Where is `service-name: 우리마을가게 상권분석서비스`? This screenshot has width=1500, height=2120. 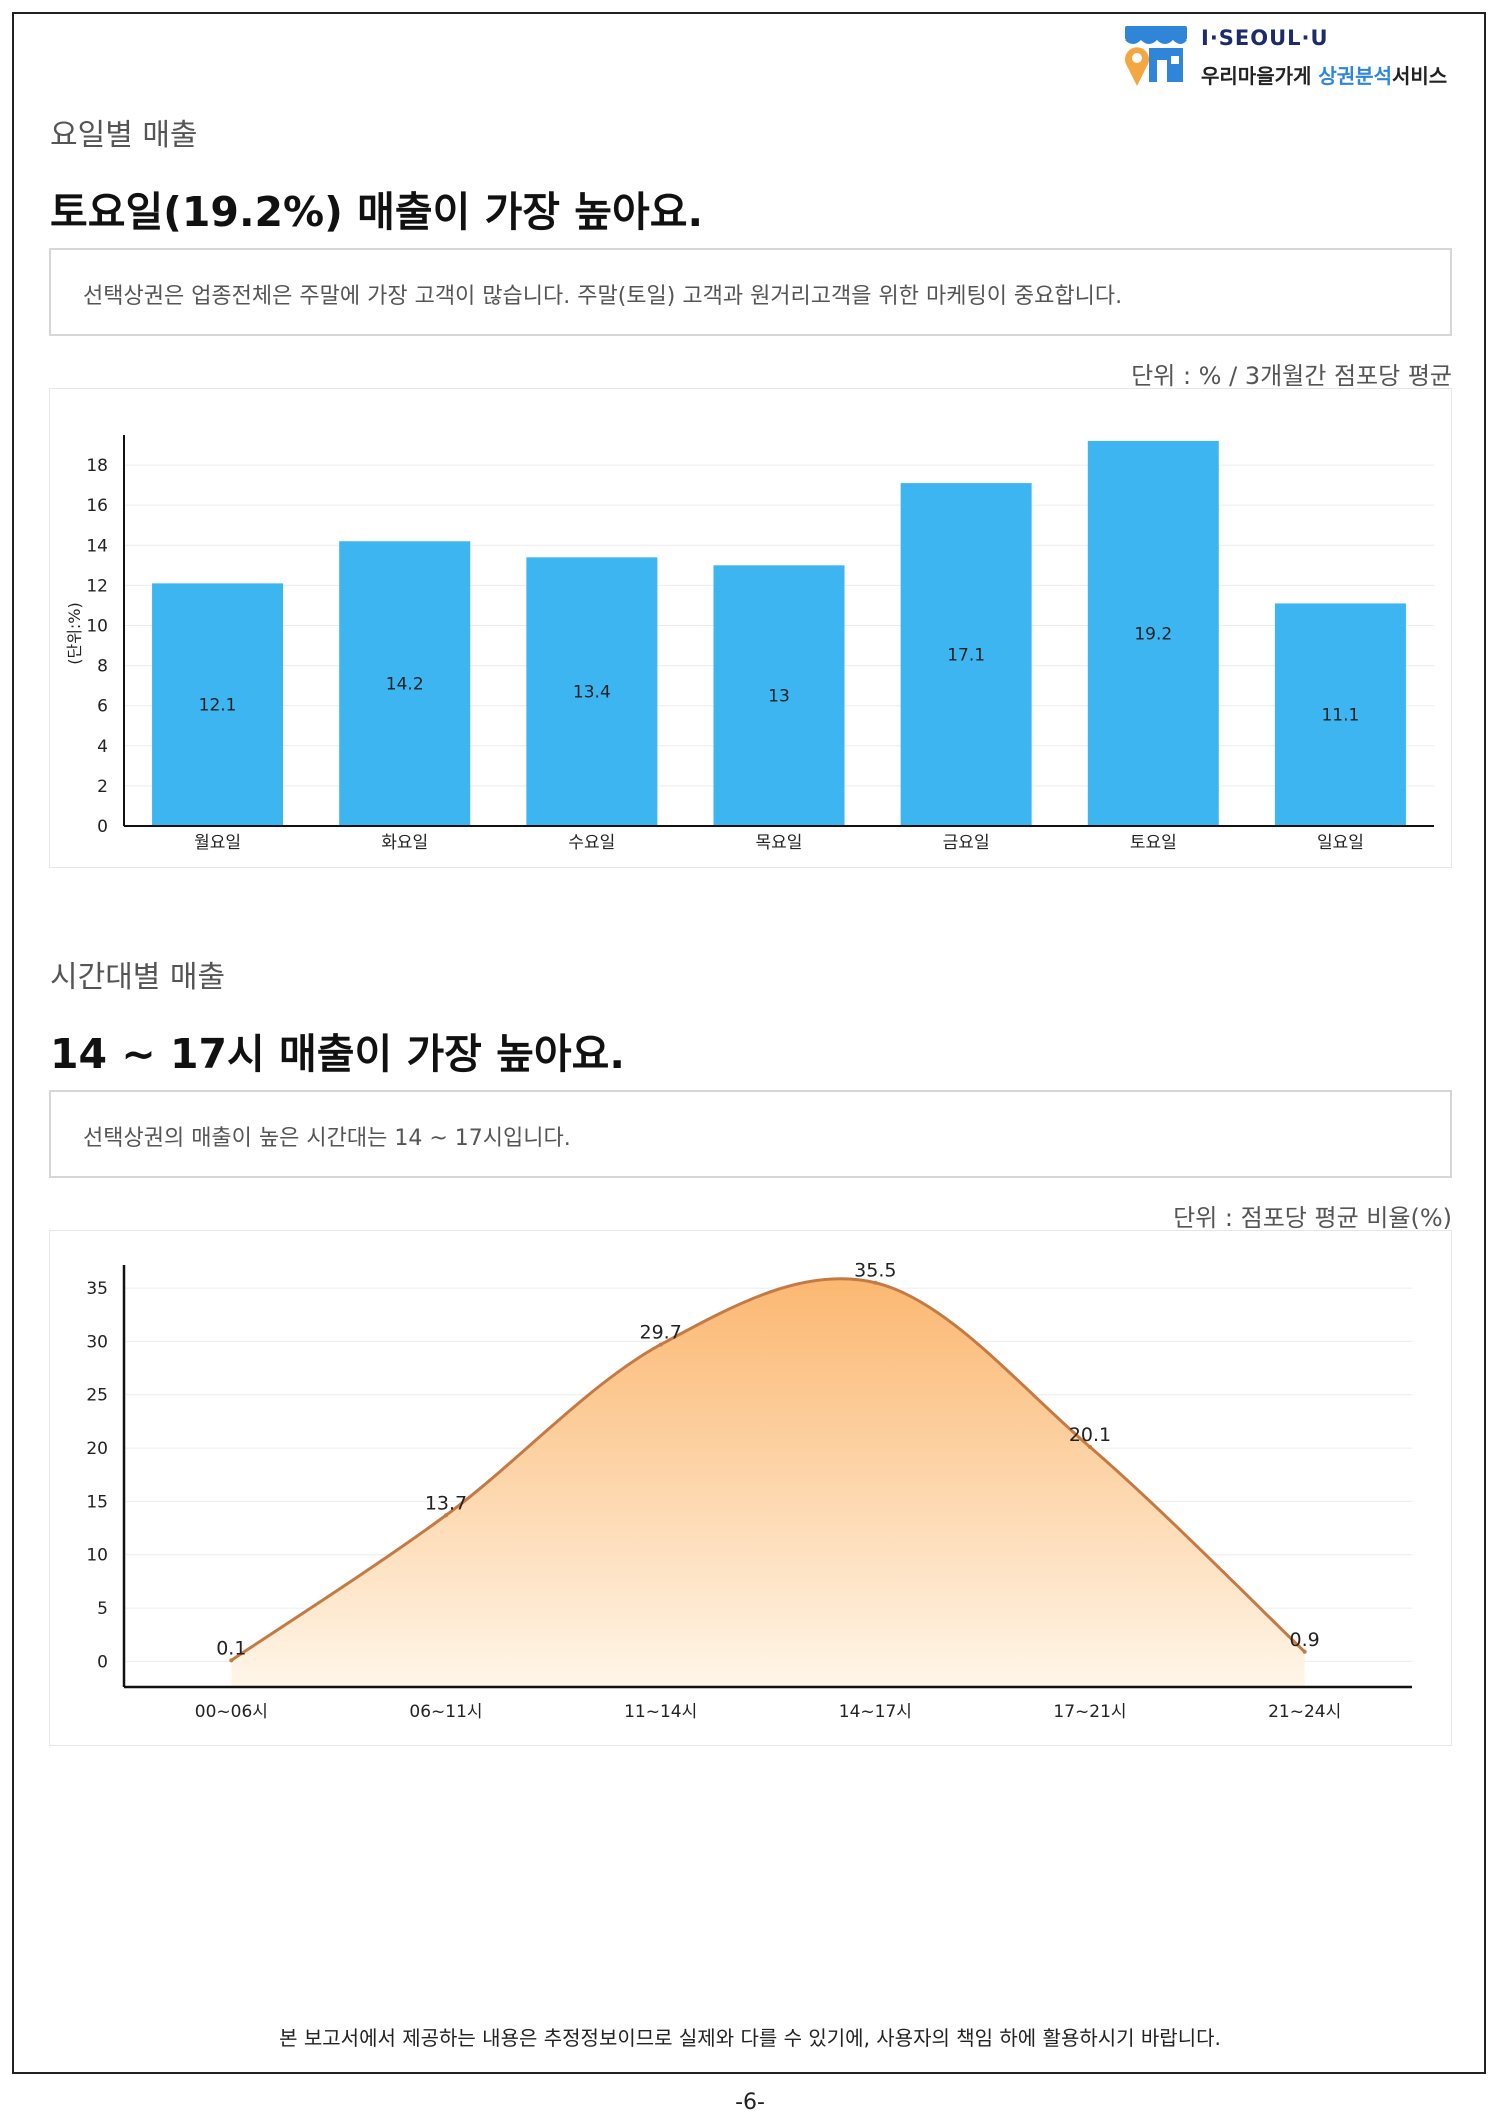
service-name: 우리마을가게 상권분석서비스 is located at coordinates (1324, 74).